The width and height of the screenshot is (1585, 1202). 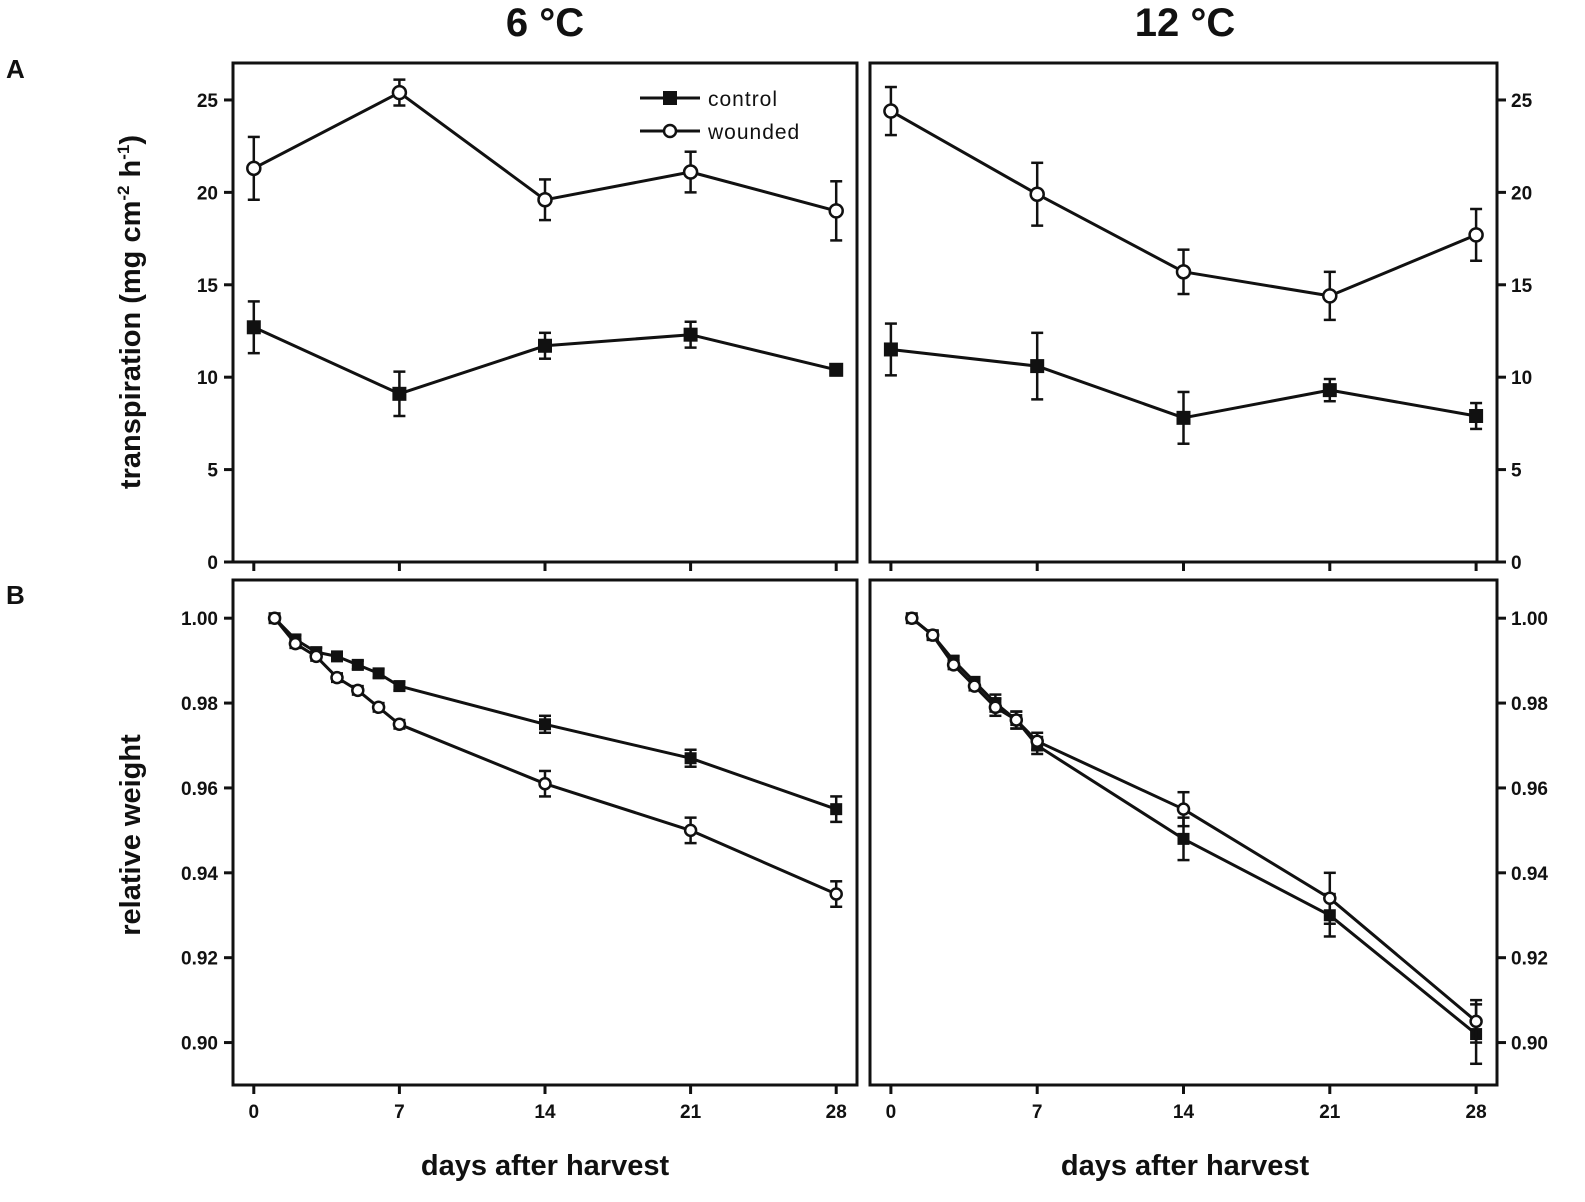 What do you see at coordinates (1521, 193) in the screenshot?
I see `y-tick-label: 20` at bounding box center [1521, 193].